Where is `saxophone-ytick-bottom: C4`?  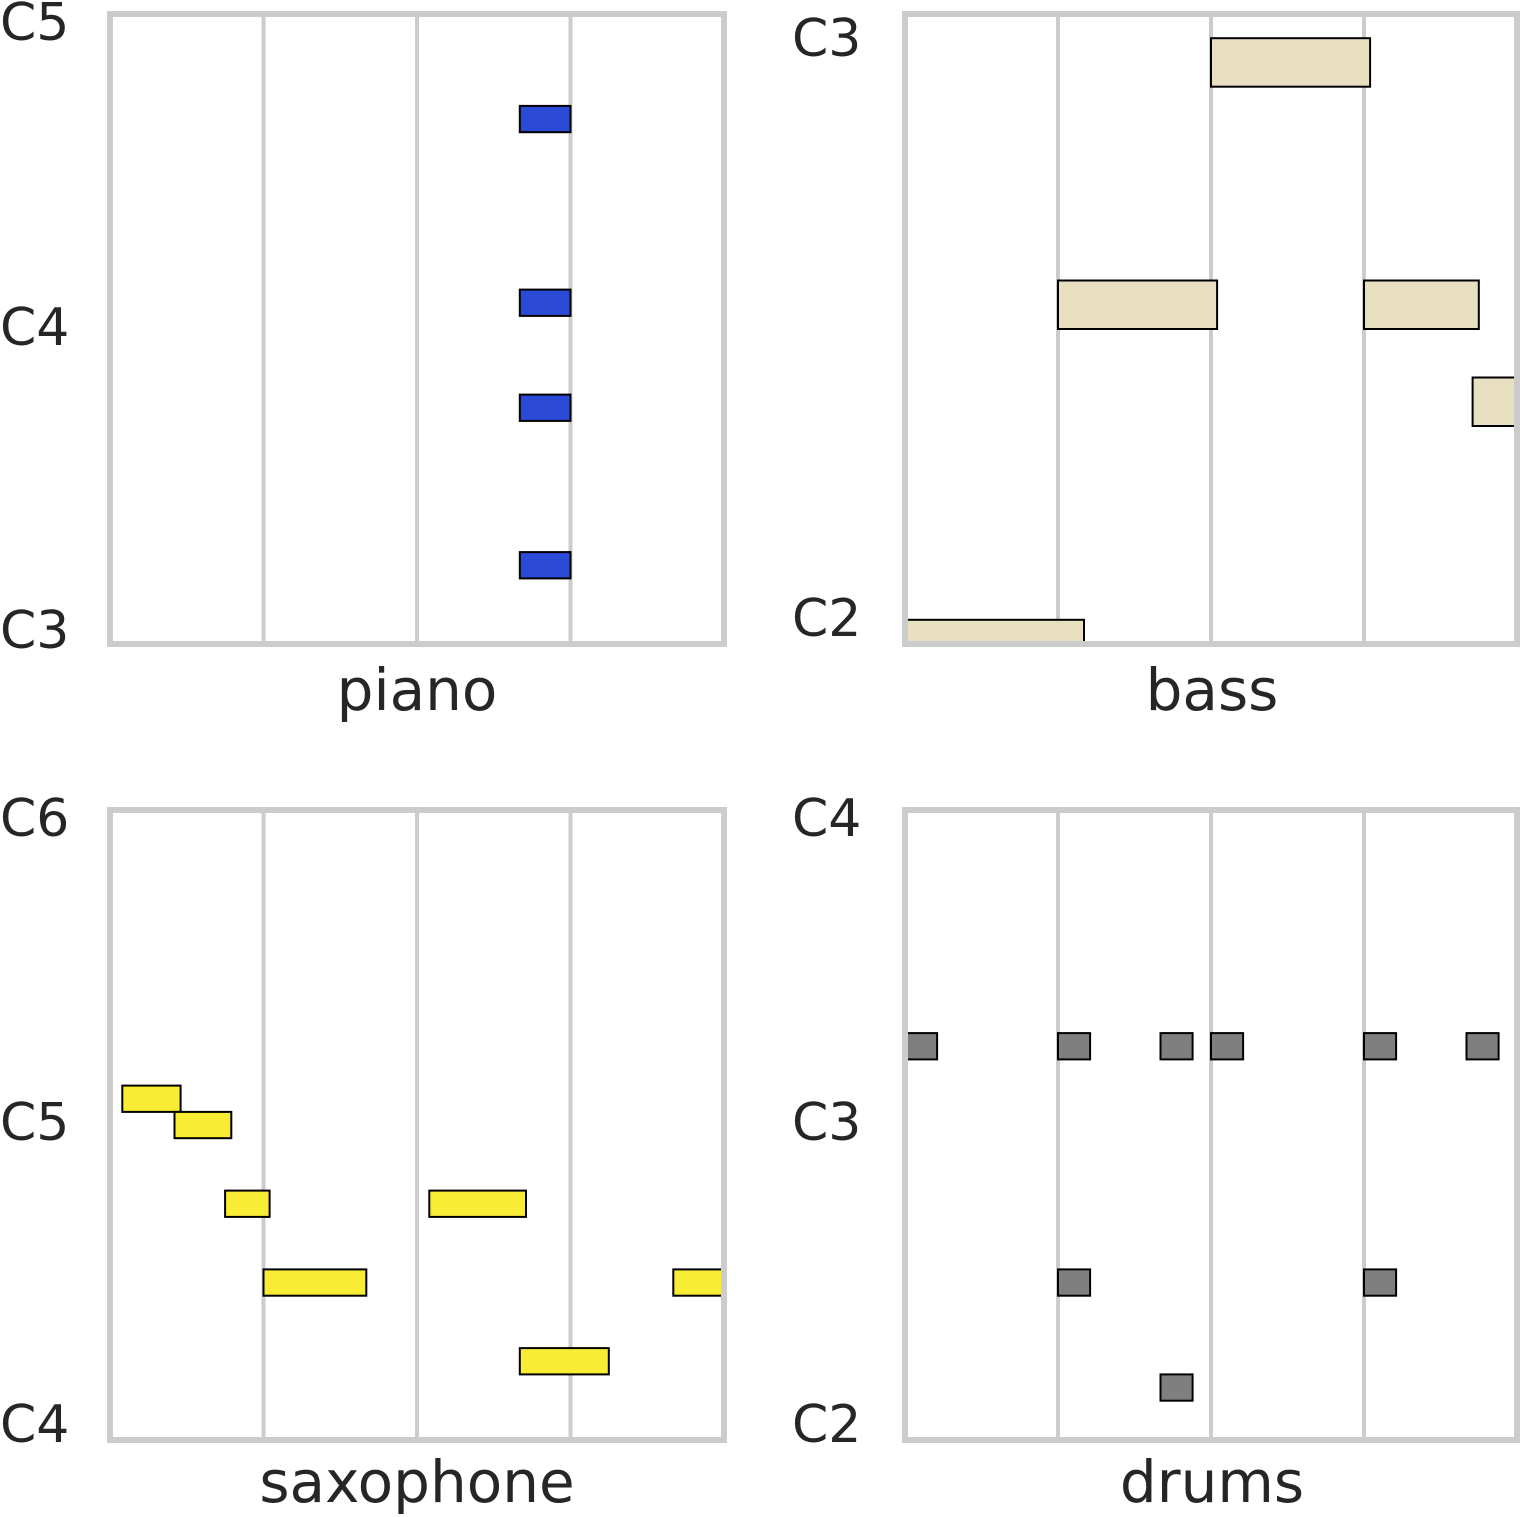 saxophone-ytick-bottom: C4 is located at coordinates (34, 1425).